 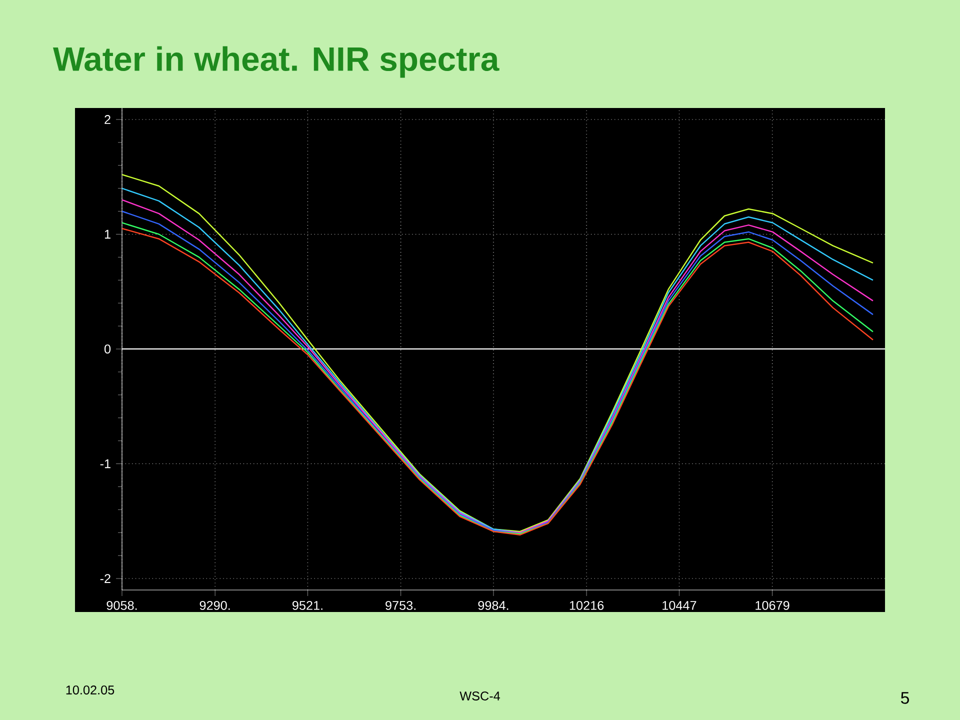 What do you see at coordinates (90, 690) in the screenshot?
I see `text: 10.02.05` at bounding box center [90, 690].